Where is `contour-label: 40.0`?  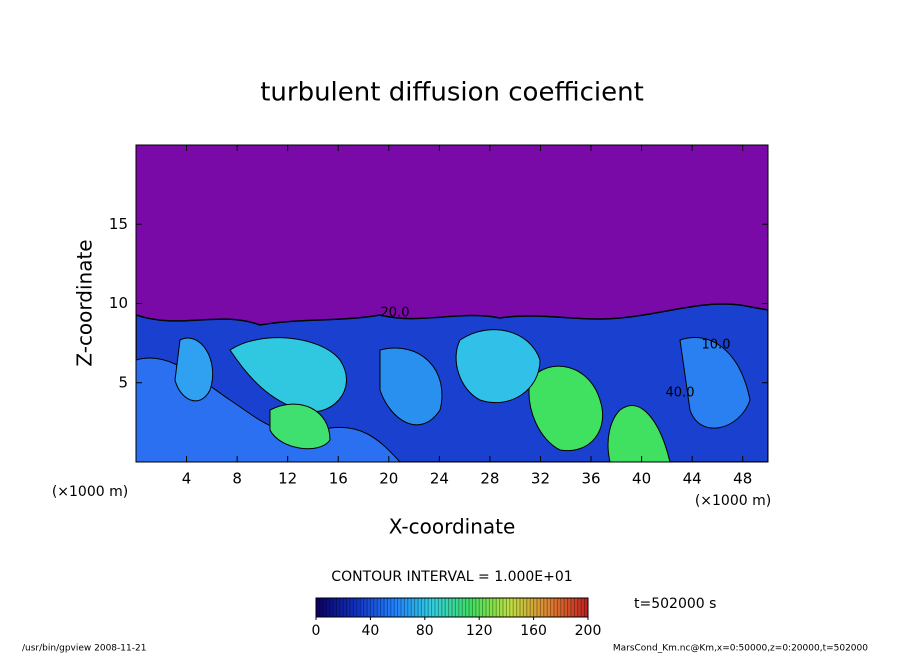
contour-label: 40.0 is located at coordinates (680, 393).